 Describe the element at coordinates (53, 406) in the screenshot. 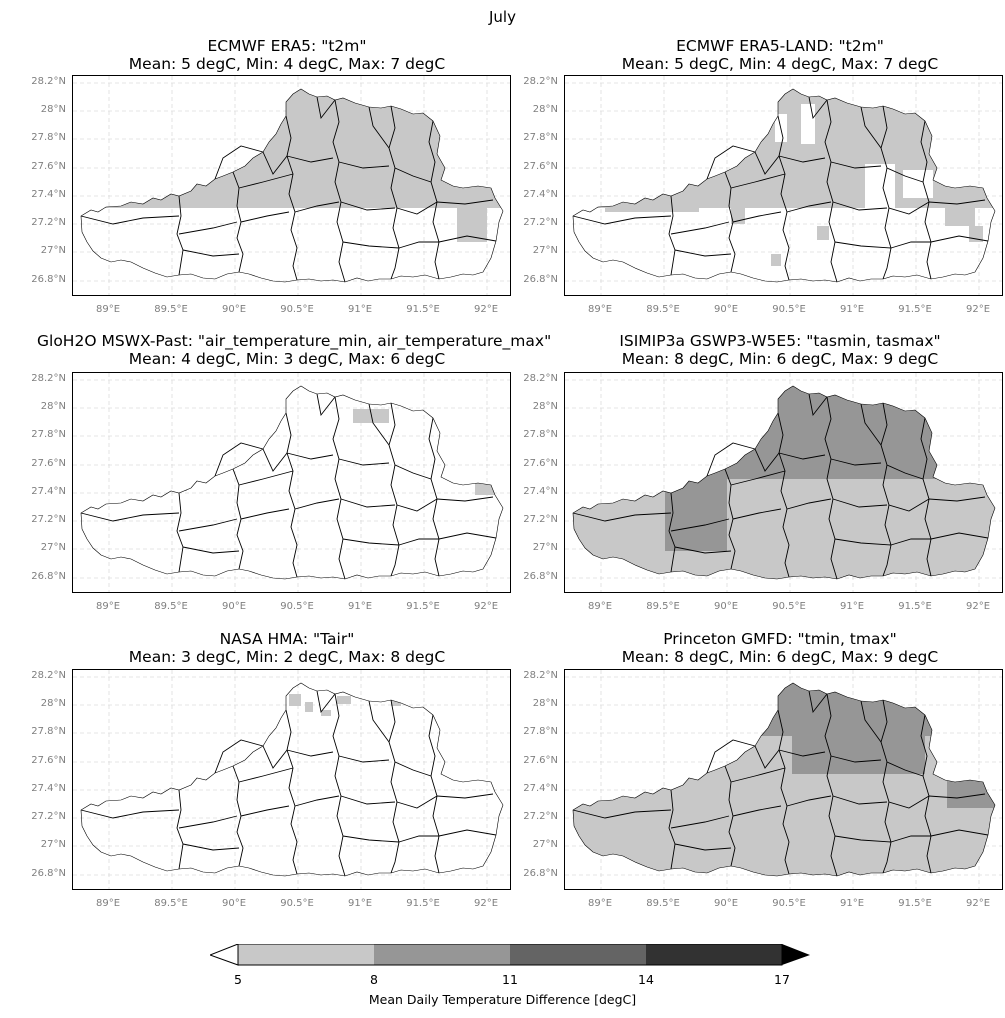

I see `y-tick-label: 28°N` at that location.